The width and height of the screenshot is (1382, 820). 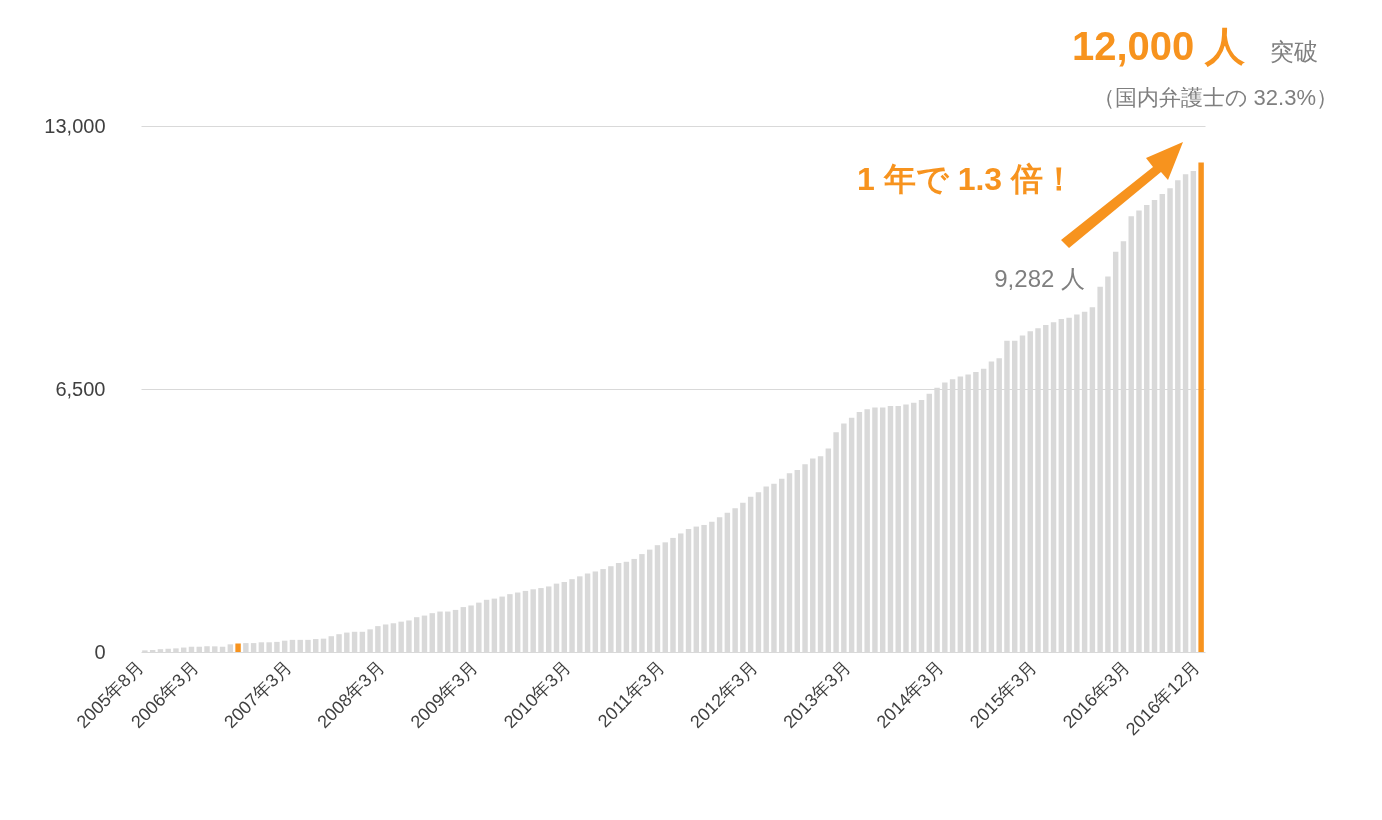 I want to click on annotation: 1 年で 1.3 倍！, so click(x=966, y=179).